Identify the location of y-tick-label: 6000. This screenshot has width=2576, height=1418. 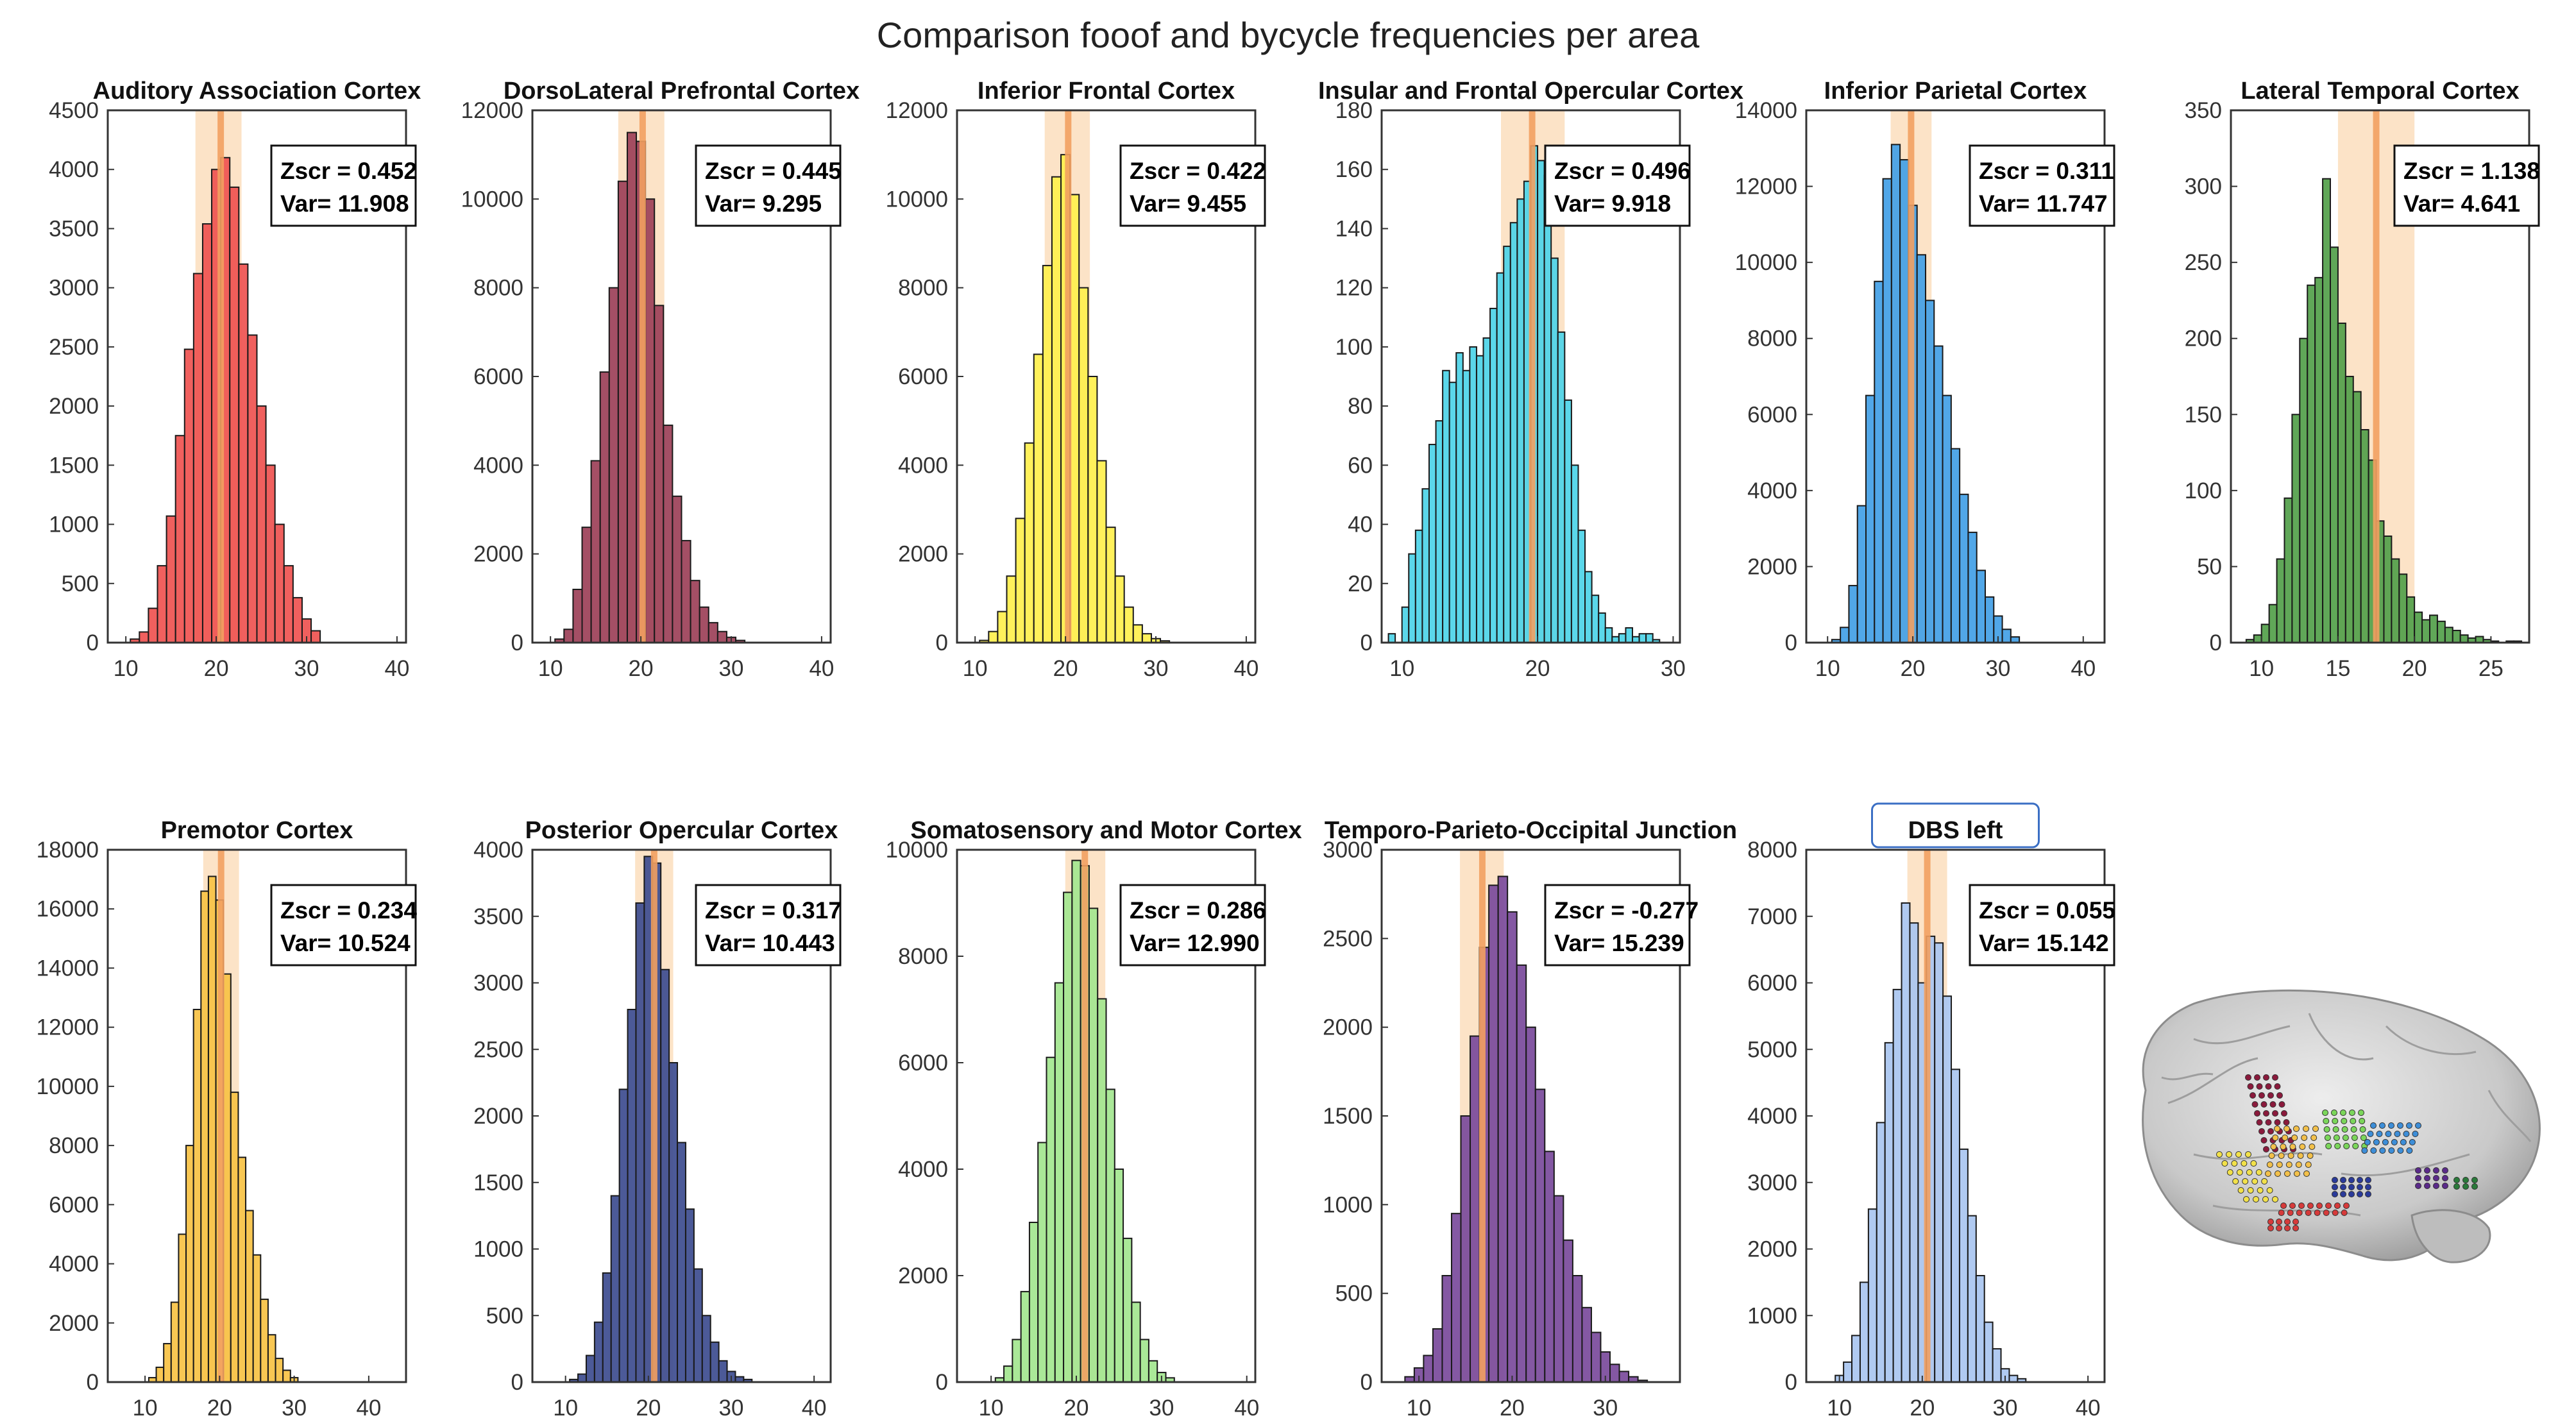
(923, 1063).